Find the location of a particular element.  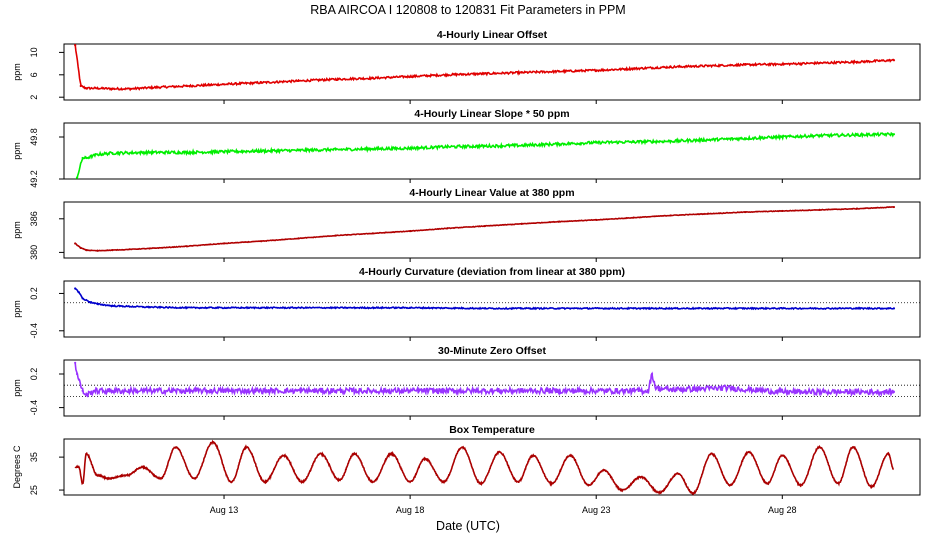

panel-1: 4-Hourly Linear Offset ppm 2 6 10 is located at coordinates (466, 66).